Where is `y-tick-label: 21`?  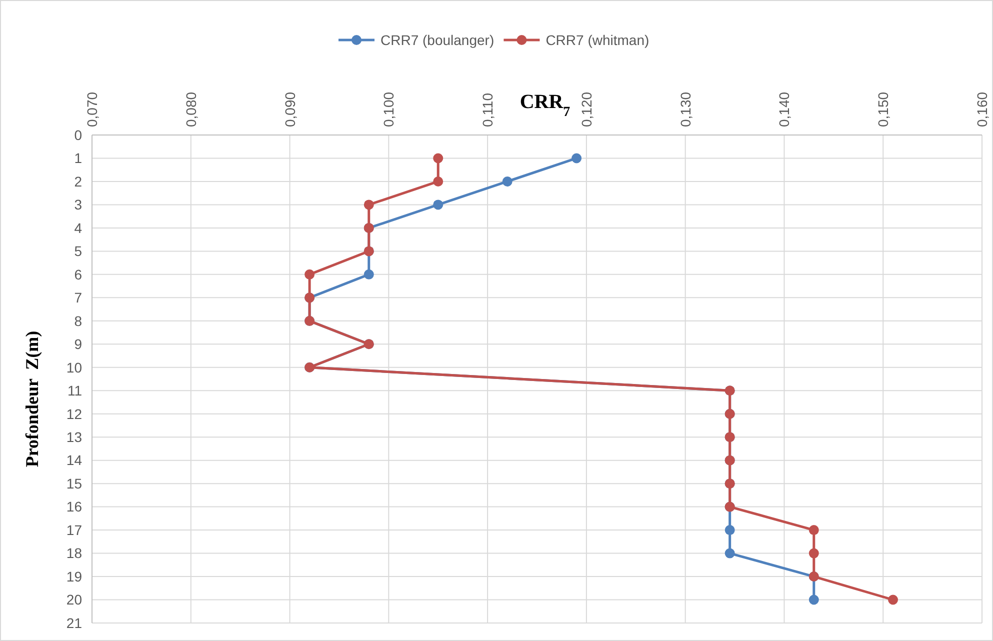
y-tick-label: 21 is located at coordinates (74, 622).